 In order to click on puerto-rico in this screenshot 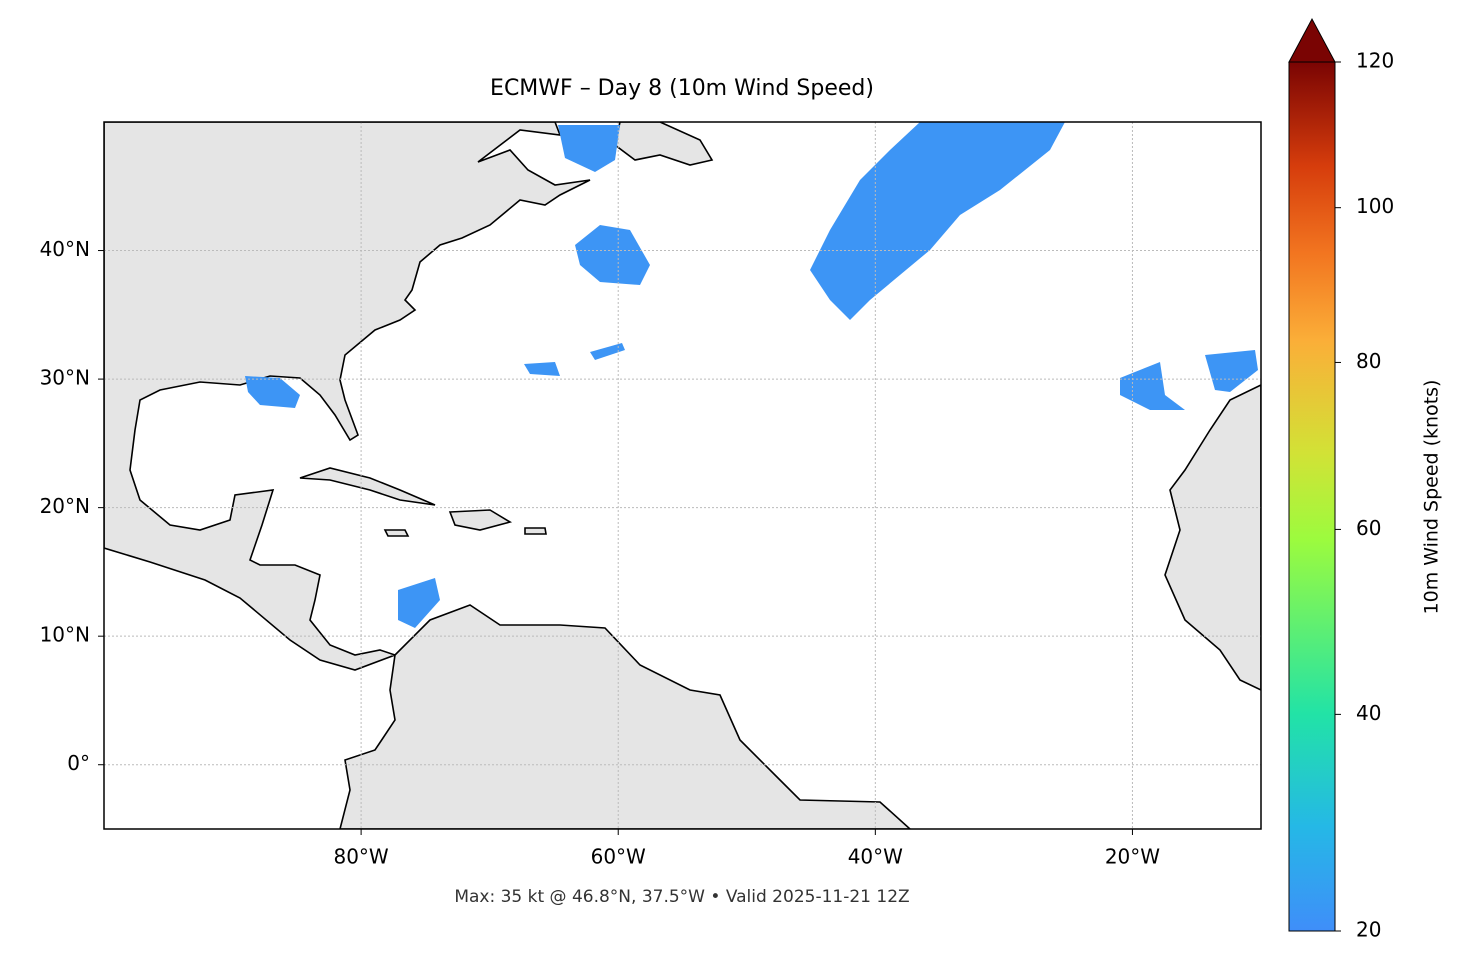, I will do `click(535, 531)`.